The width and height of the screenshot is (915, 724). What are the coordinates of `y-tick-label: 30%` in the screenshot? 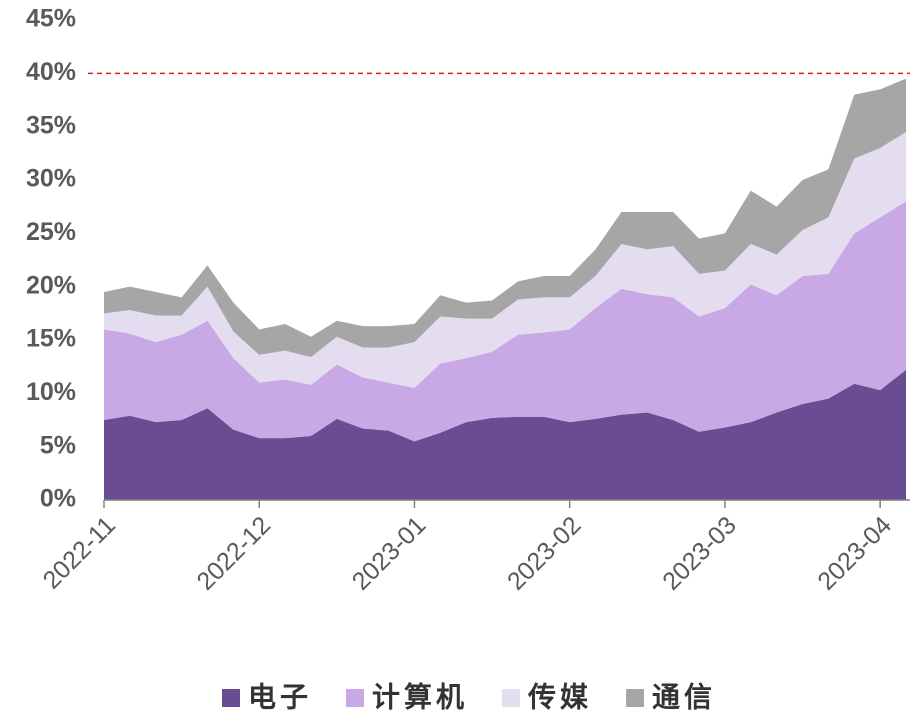 It's located at (51, 179).